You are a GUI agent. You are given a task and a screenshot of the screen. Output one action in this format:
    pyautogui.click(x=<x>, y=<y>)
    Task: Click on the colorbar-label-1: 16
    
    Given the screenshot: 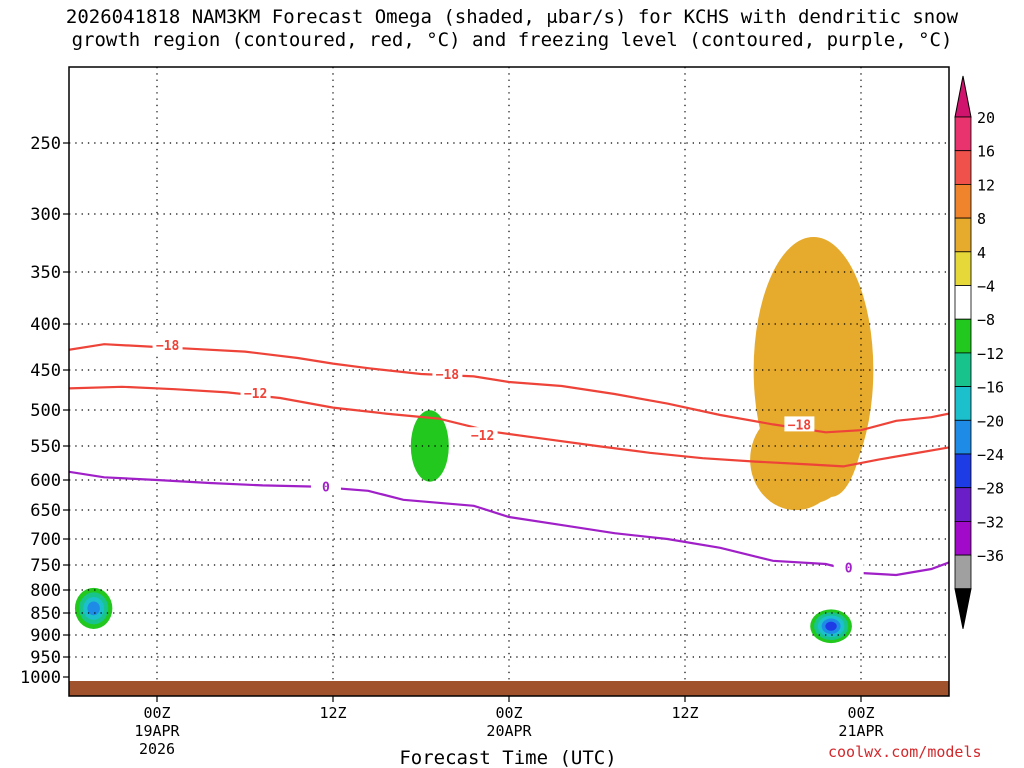 What is the action you would take?
    pyautogui.click(x=986, y=152)
    